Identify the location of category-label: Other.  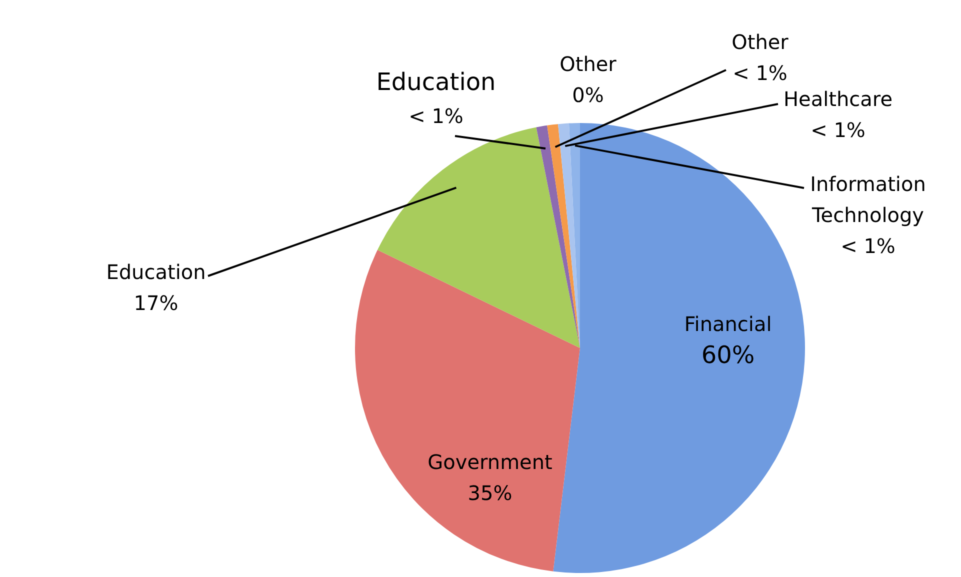
(588, 64).